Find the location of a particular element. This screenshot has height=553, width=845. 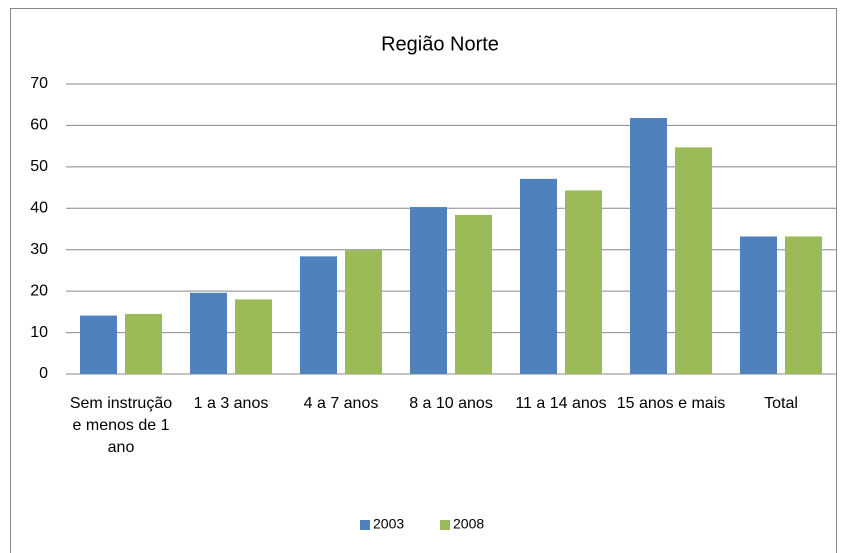

x-tick-label: 11 a 14 anos is located at coordinates (561, 403).